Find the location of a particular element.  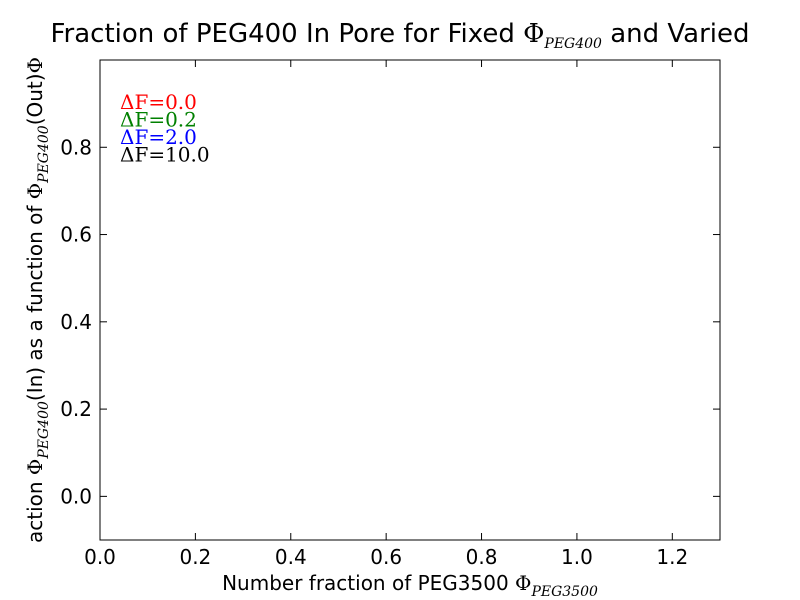

ylabel-symbol3: Φ is located at coordinates (35, 65).